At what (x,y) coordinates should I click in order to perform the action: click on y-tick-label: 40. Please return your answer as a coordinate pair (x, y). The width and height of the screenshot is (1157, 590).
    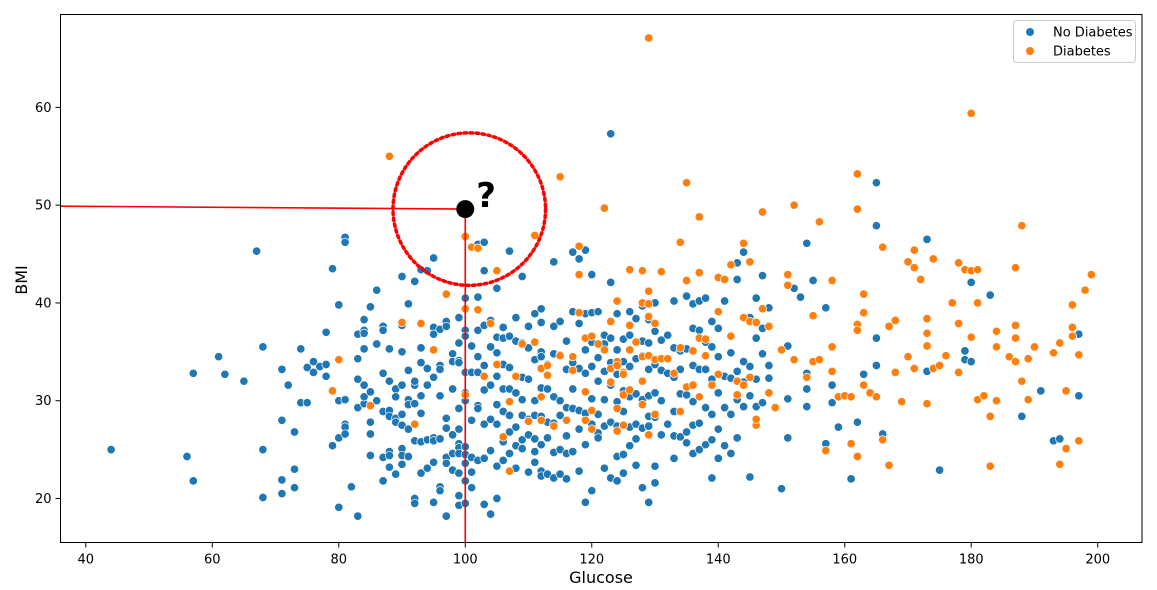
    Looking at the image, I should click on (43, 303).